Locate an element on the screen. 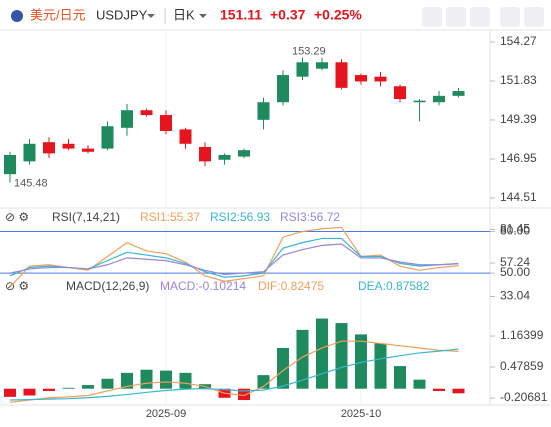 This screenshot has height=427, width=551. y-tick-label: 57.24 is located at coordinates (515, 262).